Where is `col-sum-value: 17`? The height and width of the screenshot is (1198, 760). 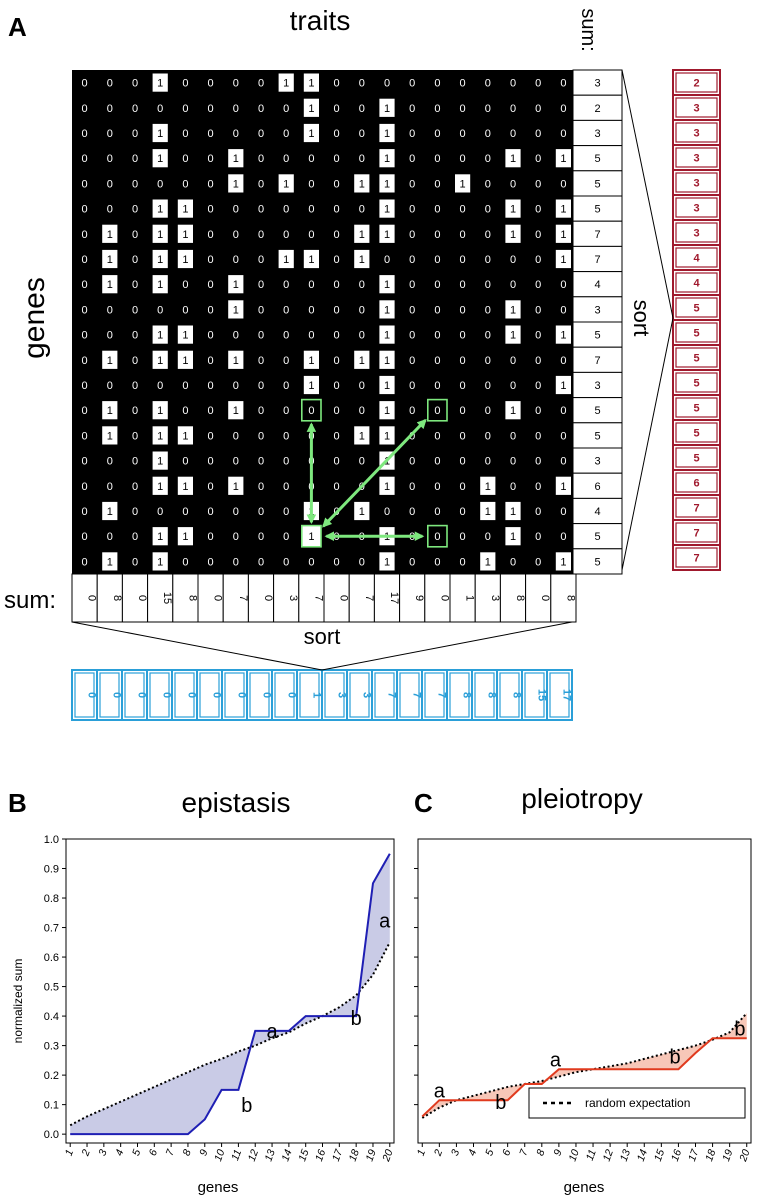 col-sum-value: 17 is located at coordinates (394, 598).